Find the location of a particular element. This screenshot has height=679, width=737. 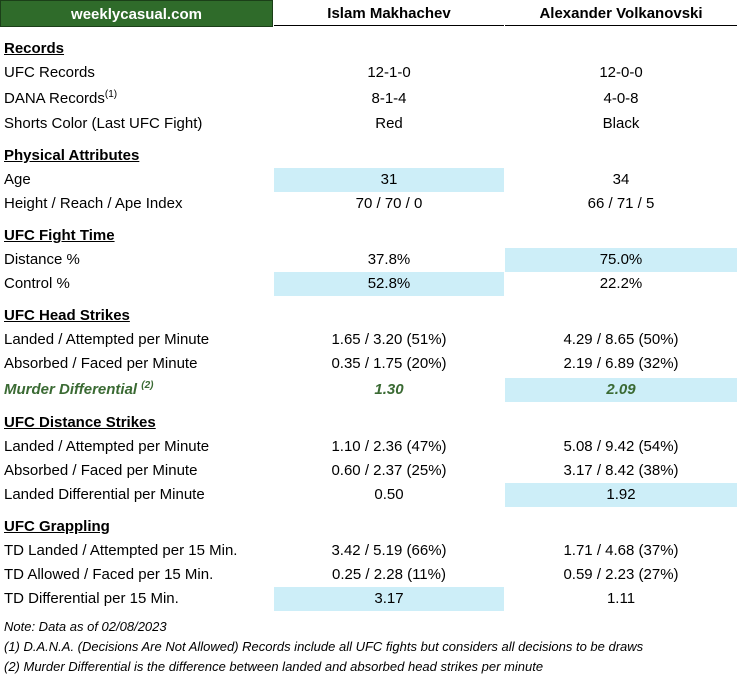

fighter-2-value: 66 / 71 / 5 is located at coordinates (621, 203).